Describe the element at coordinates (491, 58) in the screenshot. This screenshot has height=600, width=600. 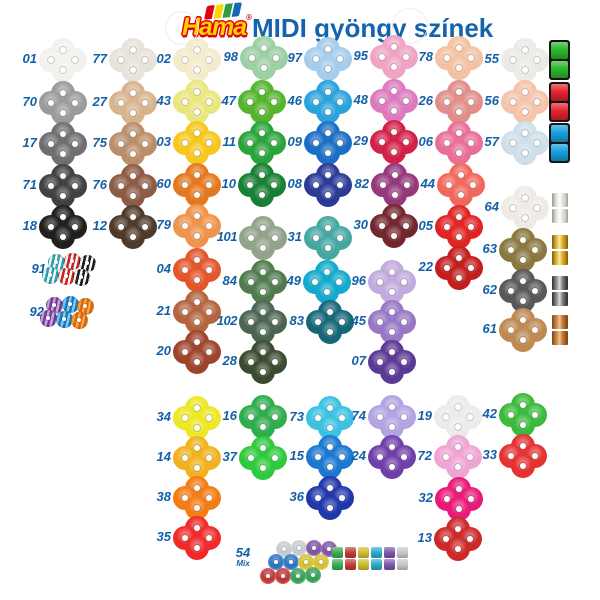
I see `color-number-label: 55` at that location.